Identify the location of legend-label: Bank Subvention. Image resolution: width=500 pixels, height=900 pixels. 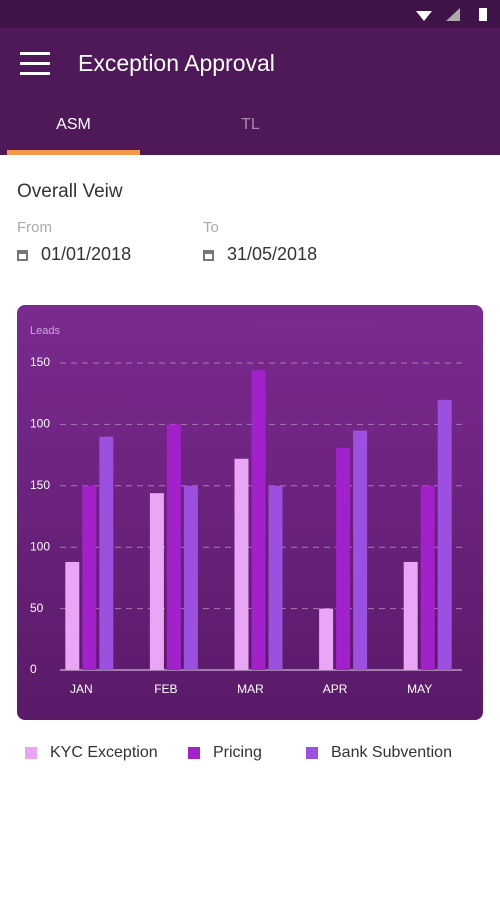
(391, 752).